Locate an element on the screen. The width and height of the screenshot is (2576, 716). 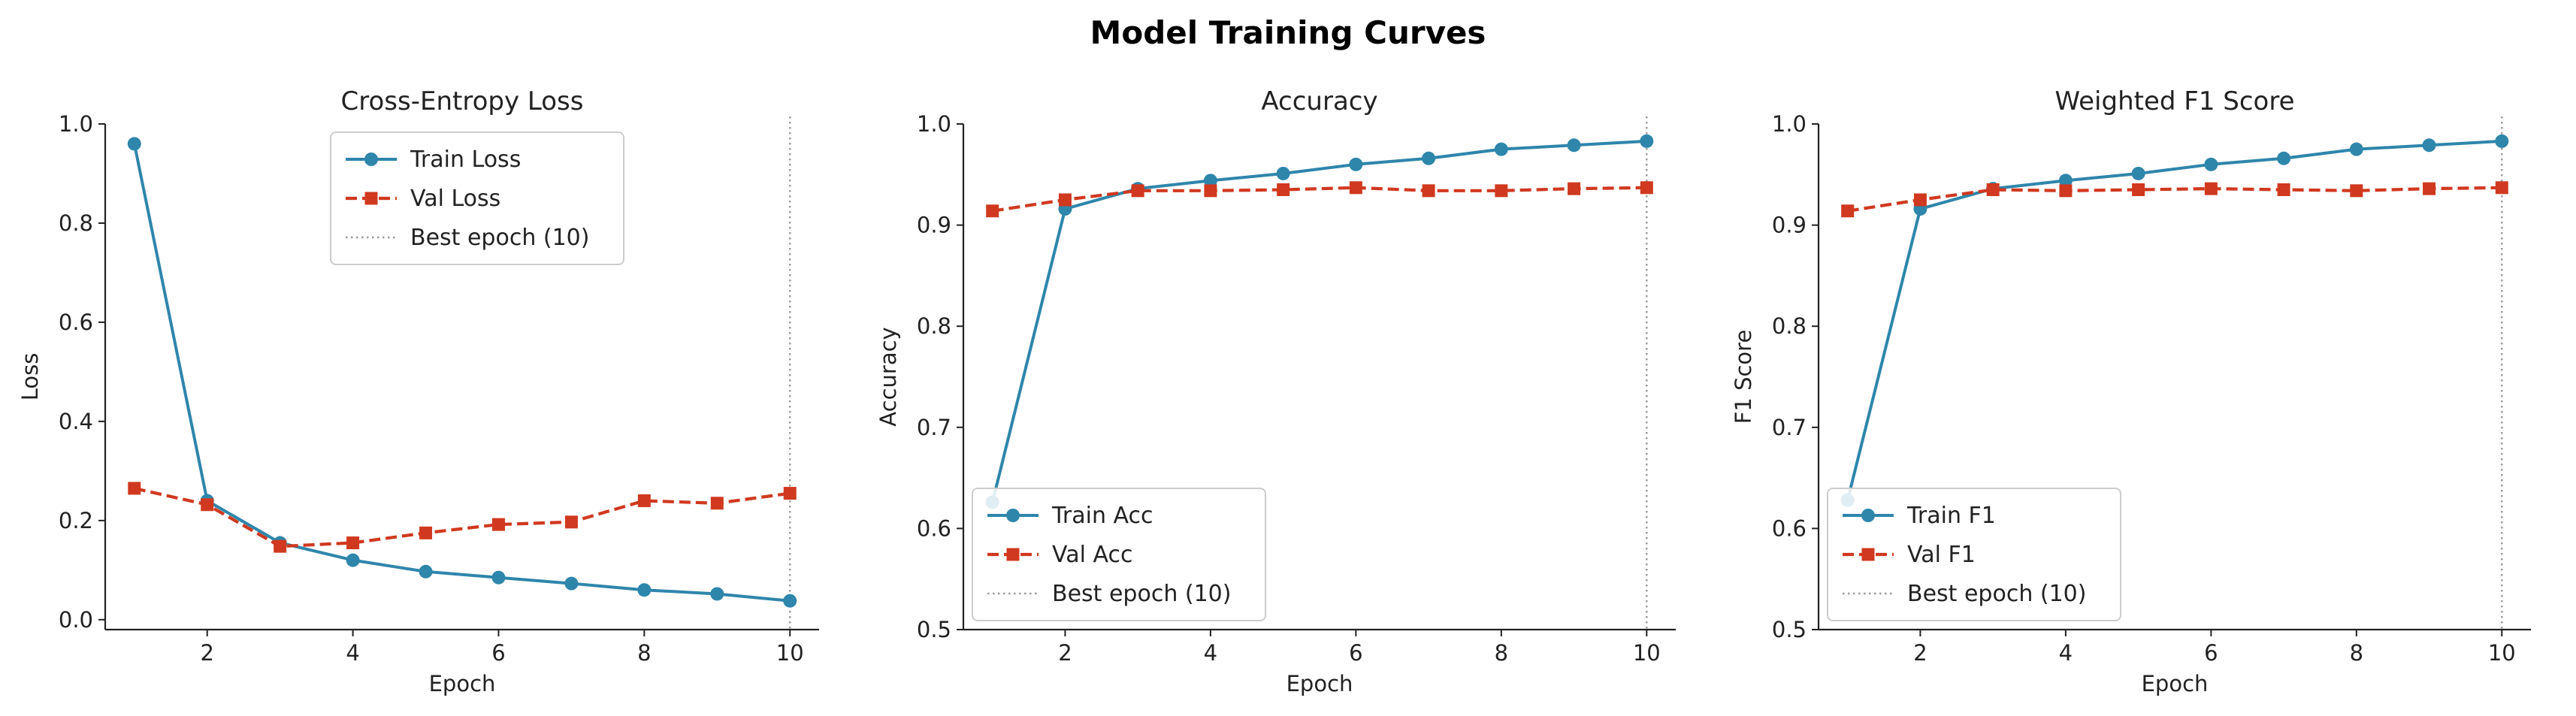
chart-title: Accuracy is located at coordinates (1319, 101).